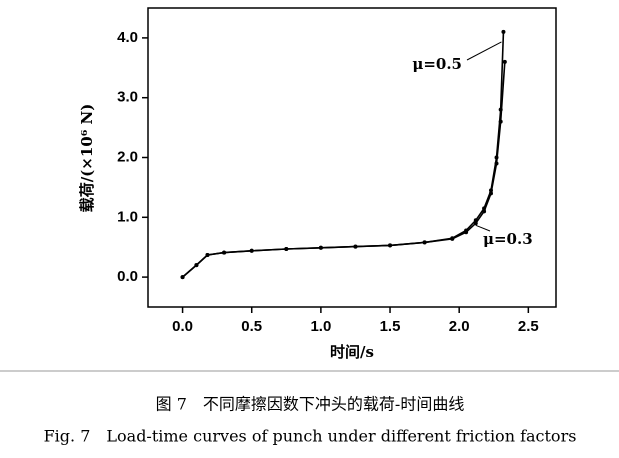 Image resolution: width=619 pixels, height=458 pixels. Describe the element at coordinates (127, 156) in the screenshot. I see `y-tick-label: 2.0` at that location.